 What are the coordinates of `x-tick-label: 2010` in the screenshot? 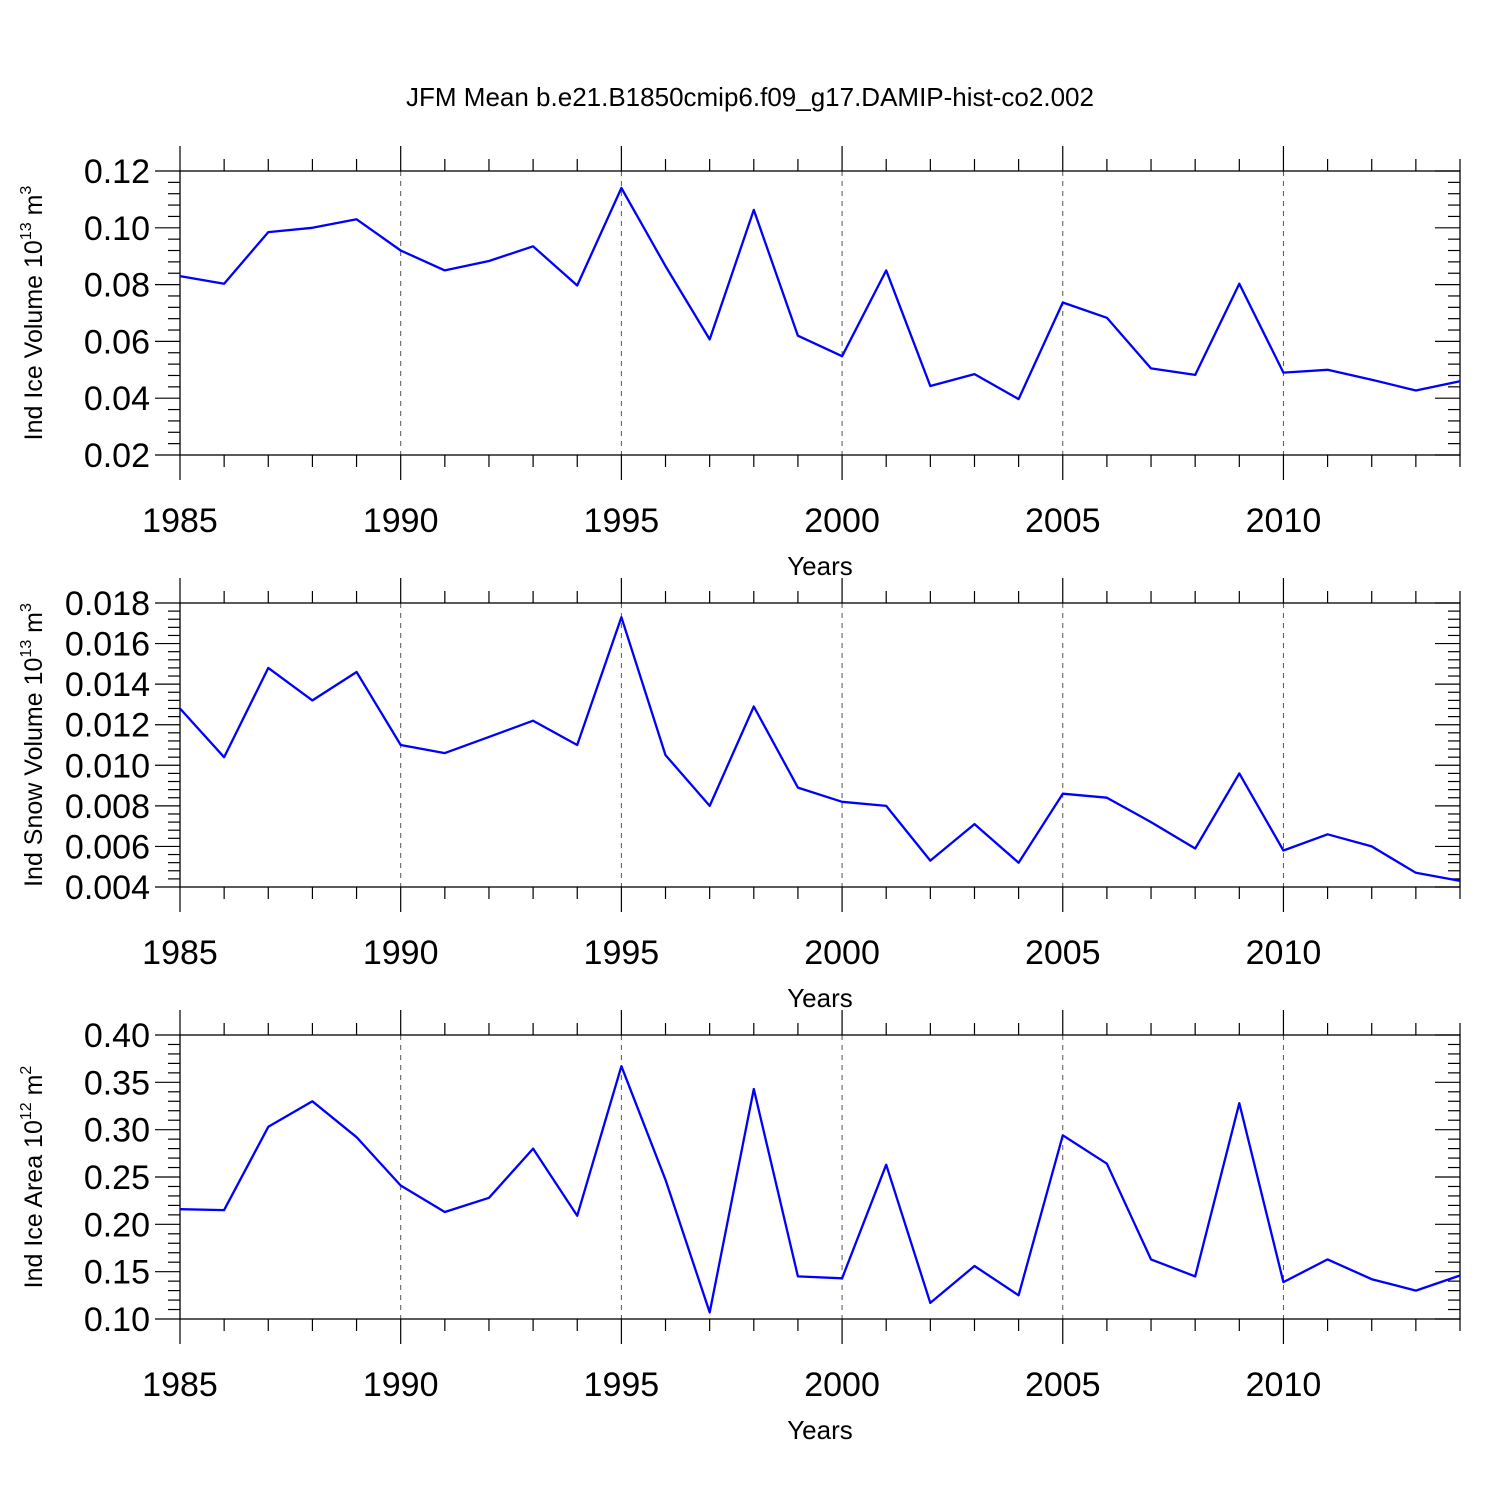 It's located at (1284, 521).